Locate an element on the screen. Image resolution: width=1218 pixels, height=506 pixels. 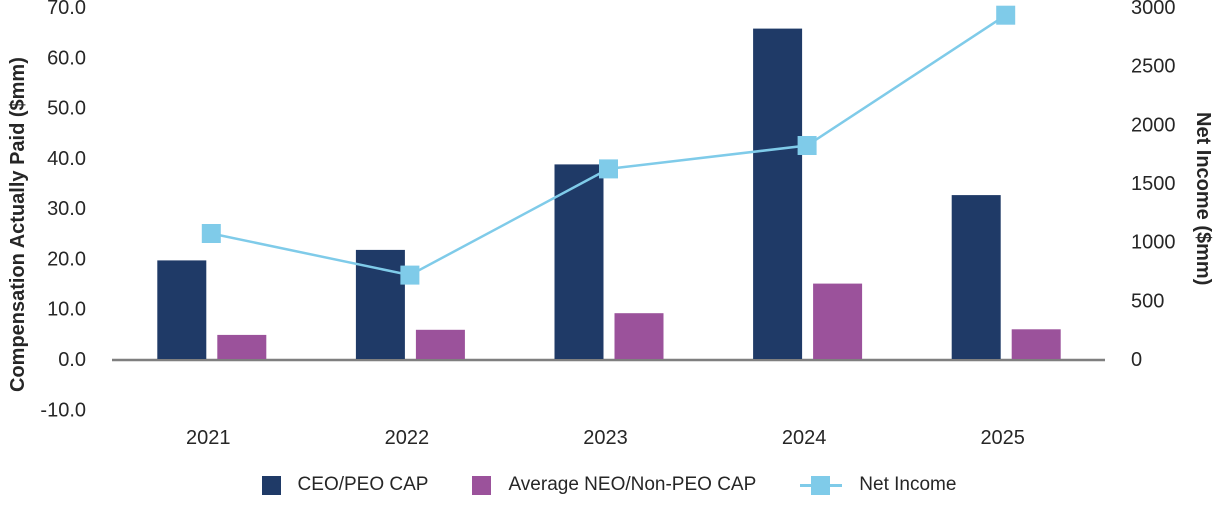
bar-avg-neo-cap-2024 is located at coordinates (838, 321).